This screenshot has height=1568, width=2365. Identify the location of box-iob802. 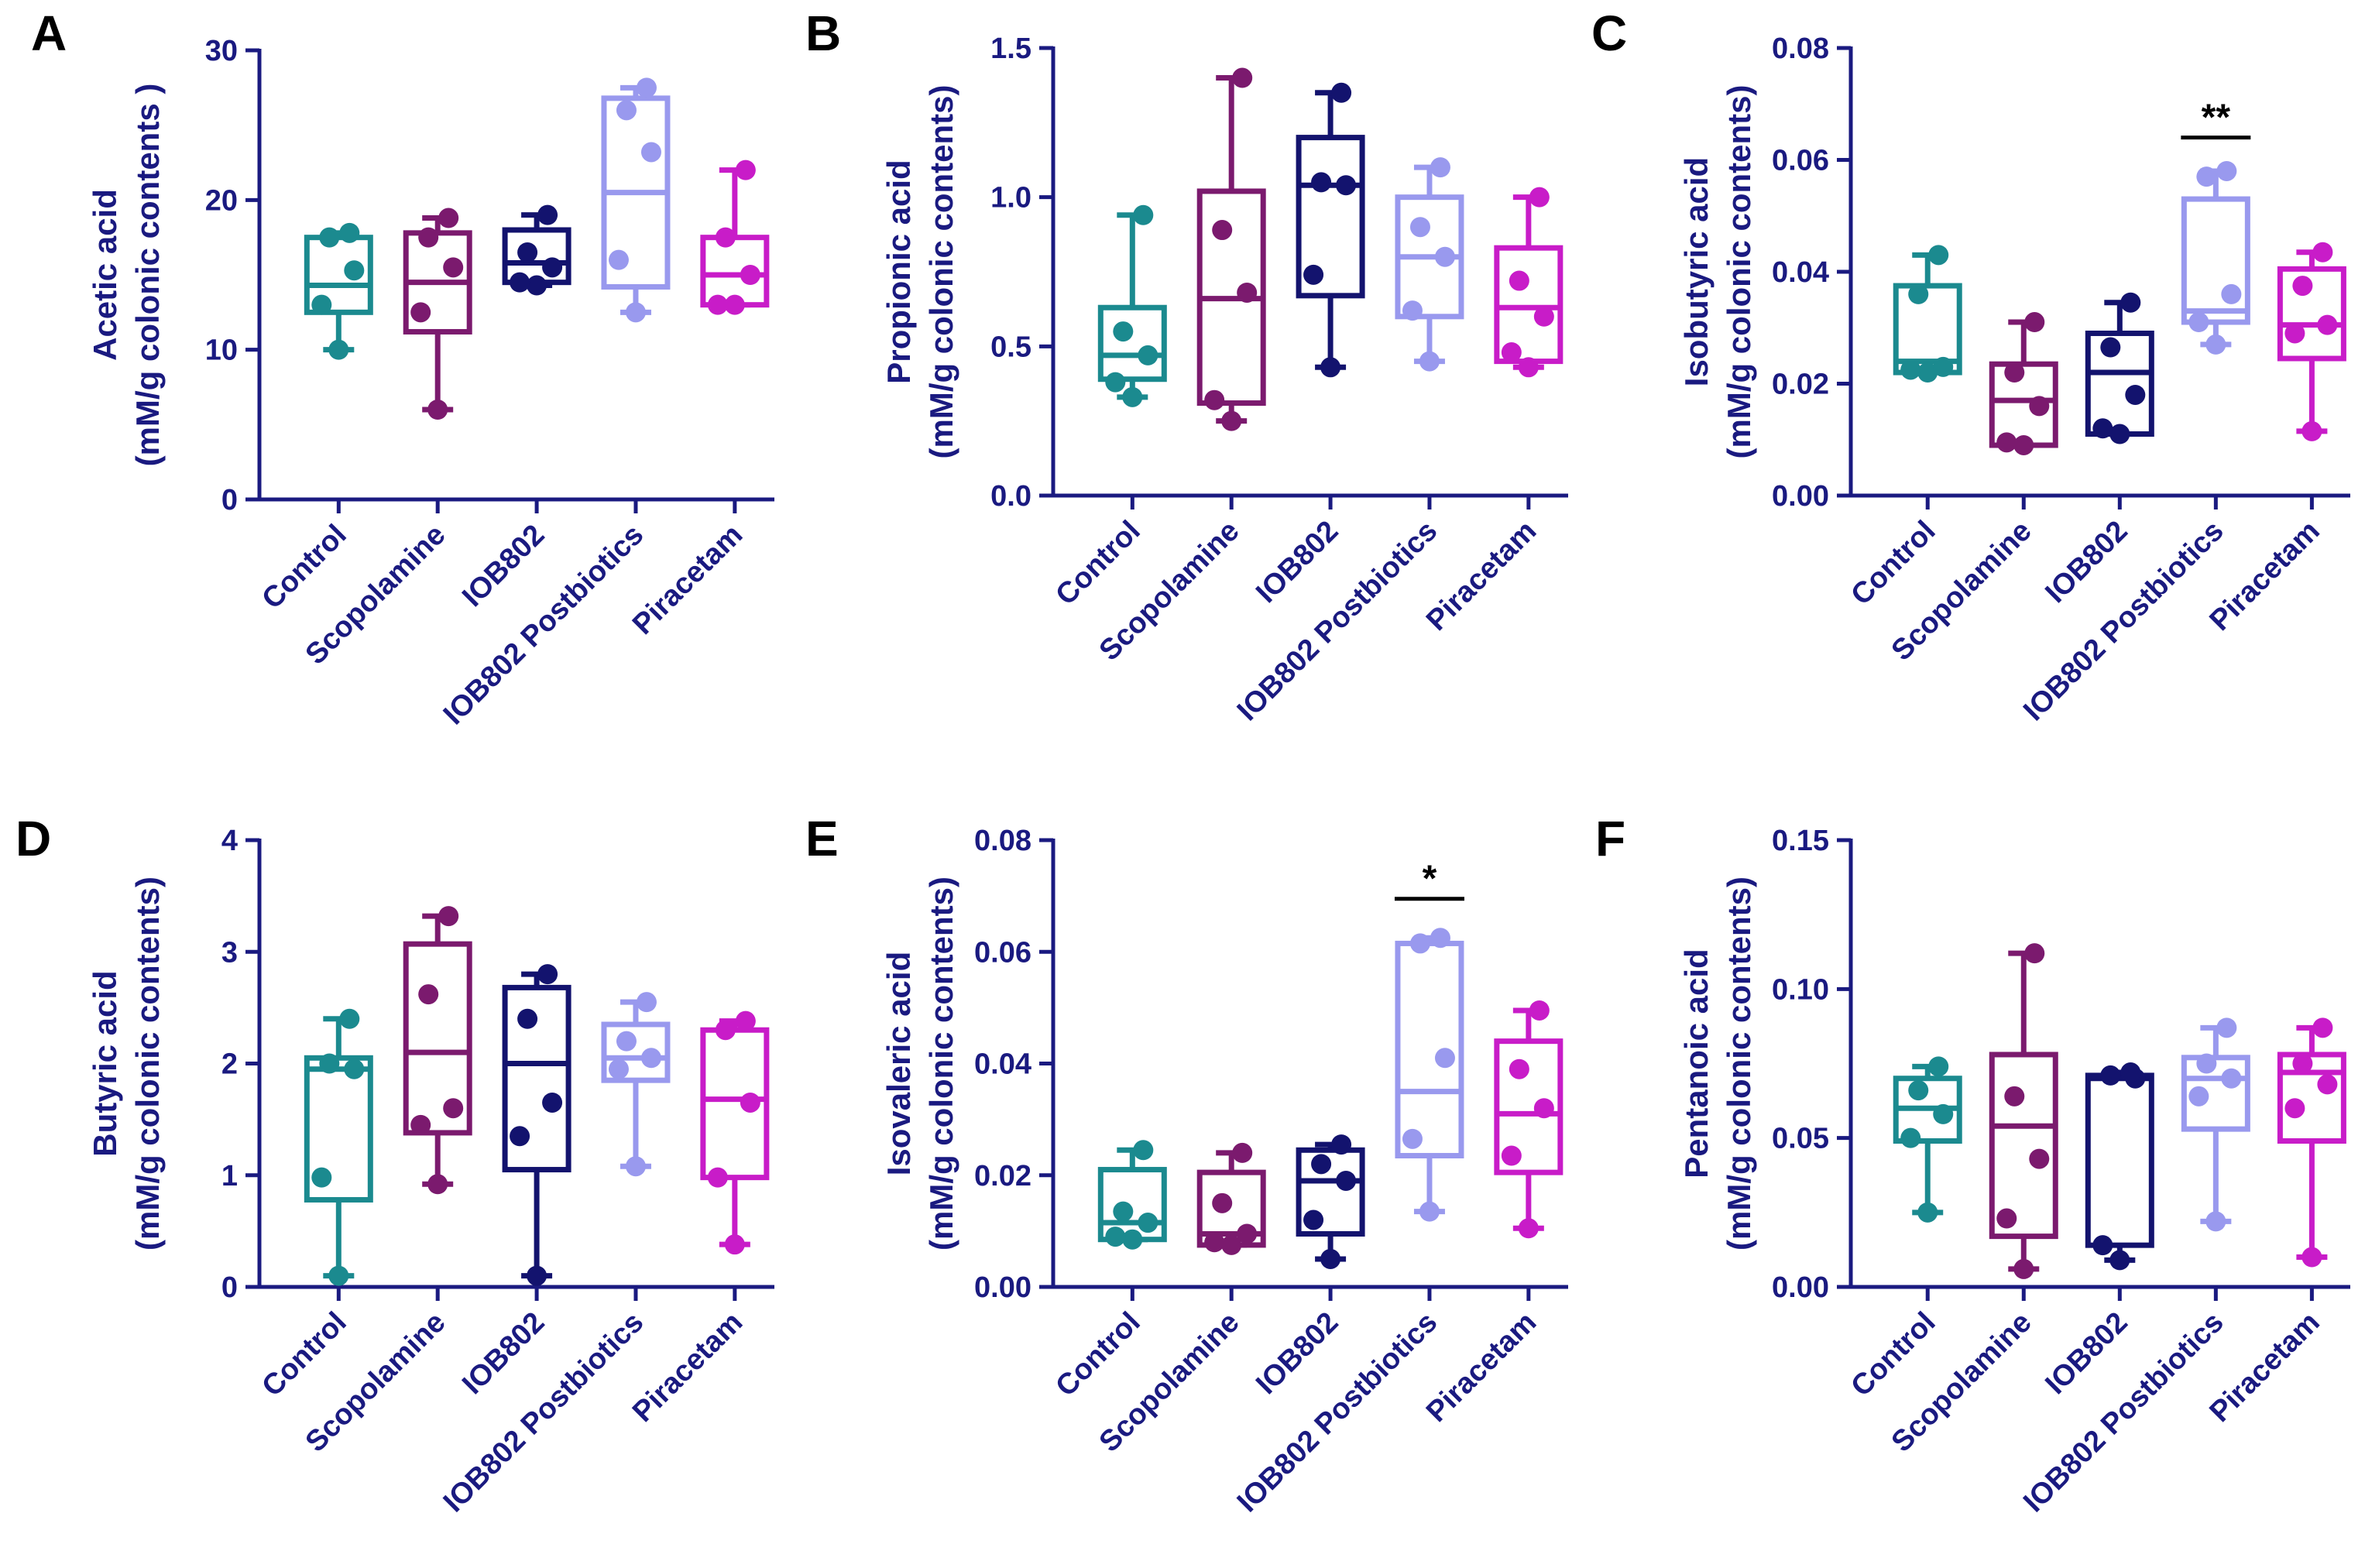
(537, 1125).